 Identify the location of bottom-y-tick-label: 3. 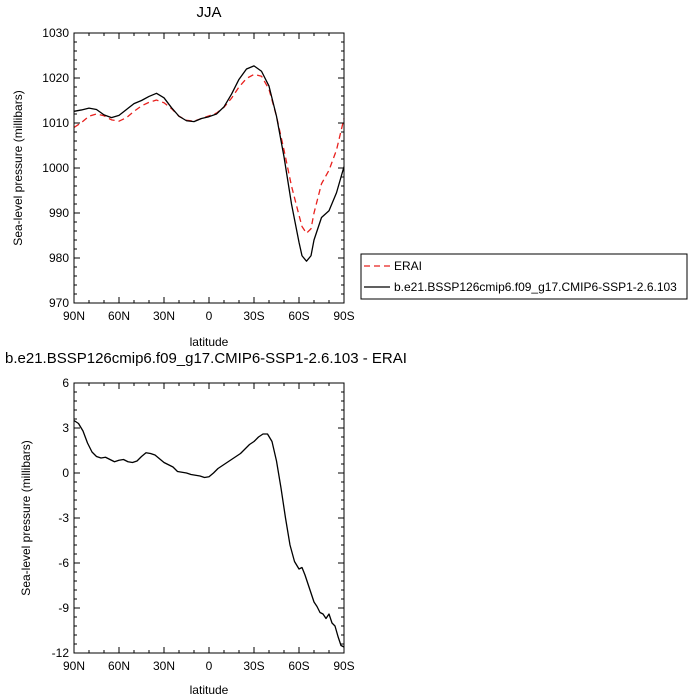
(65, 428).